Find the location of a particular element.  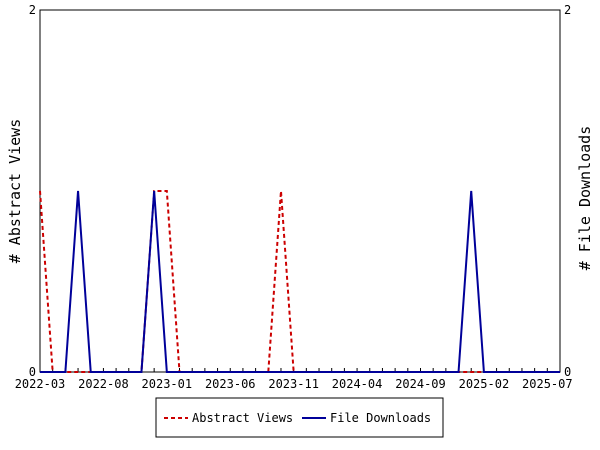

y-right-tick-top: 2 is located at coordinates (567, 10).